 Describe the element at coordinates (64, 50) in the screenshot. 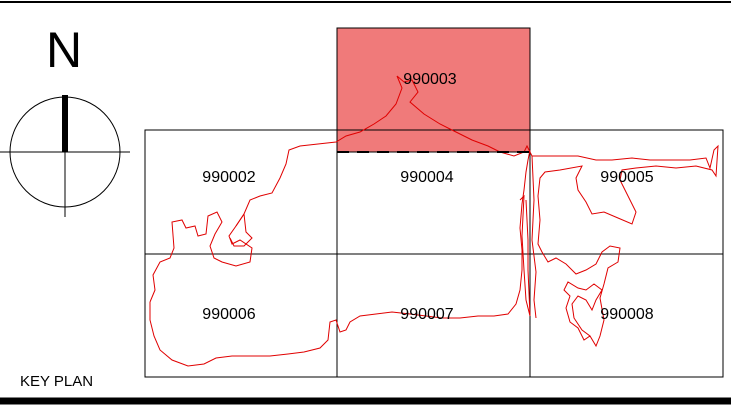

I see `north-letter: N` at that location.